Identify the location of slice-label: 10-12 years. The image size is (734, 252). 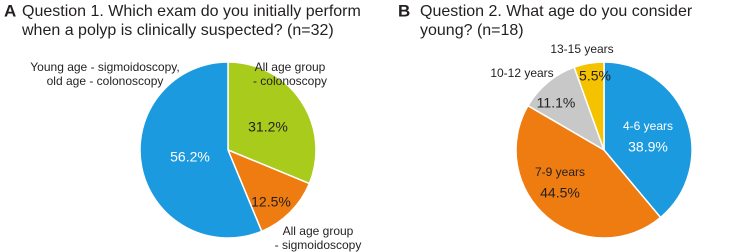
(521, 73).